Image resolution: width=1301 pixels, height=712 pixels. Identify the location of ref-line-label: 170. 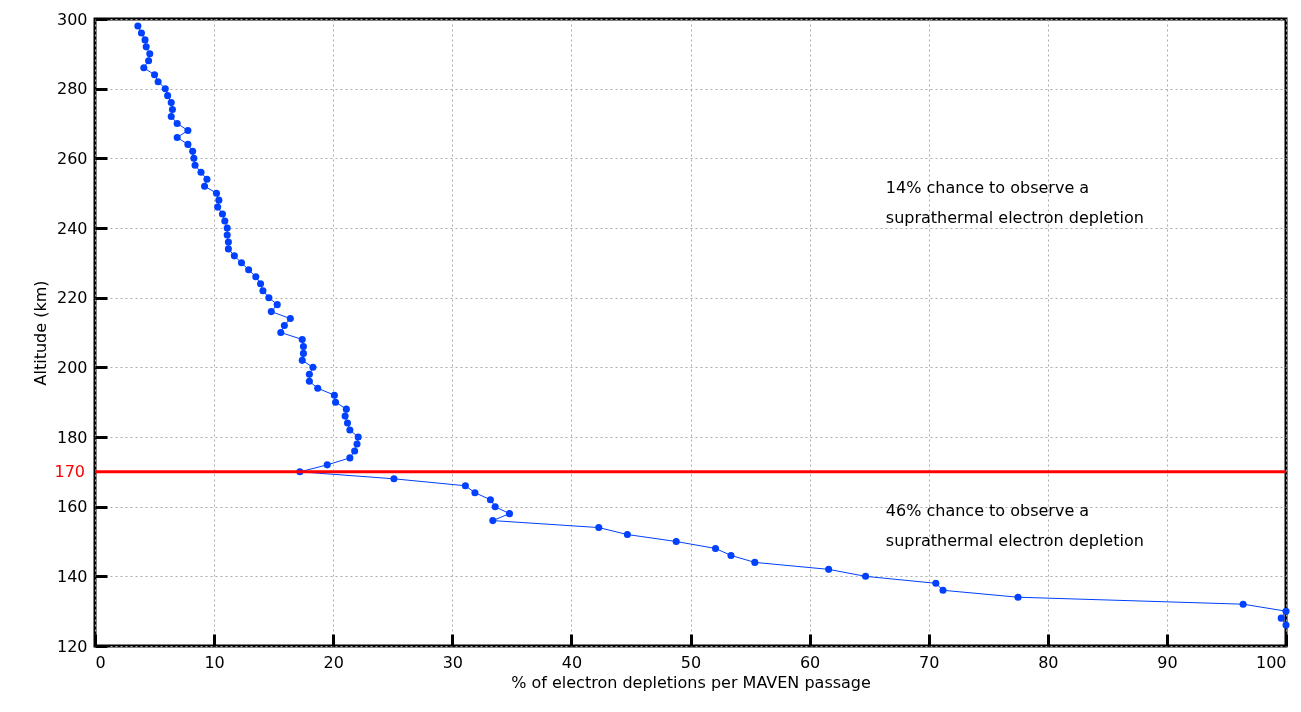
(69, 471).